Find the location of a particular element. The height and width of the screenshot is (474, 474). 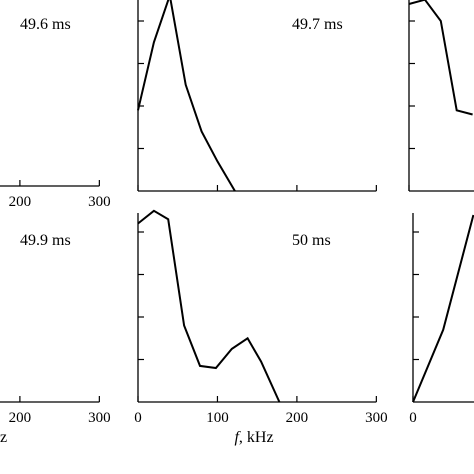

panel-time-label: 49.9 ms is located at coordinates (45, 240).